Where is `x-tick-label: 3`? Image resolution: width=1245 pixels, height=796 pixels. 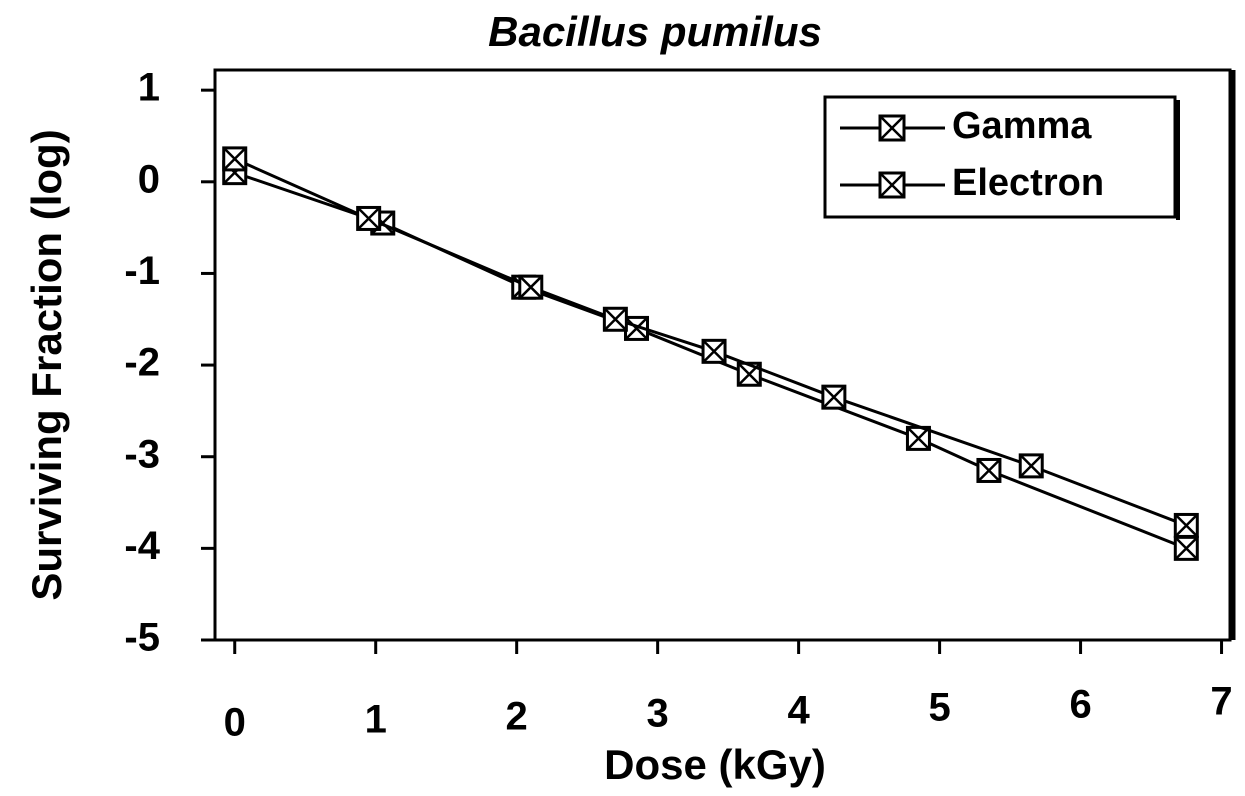
x-tick-label: 3 is located at coordinates (658, 714).